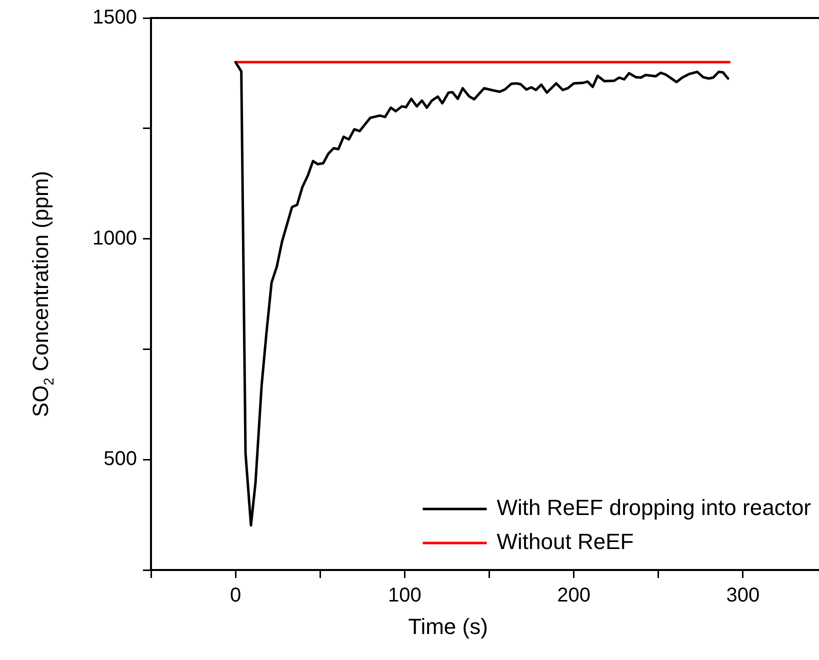 The image size is (819, 660). I want to click on y-tick-label: 500, so click(120, 459).